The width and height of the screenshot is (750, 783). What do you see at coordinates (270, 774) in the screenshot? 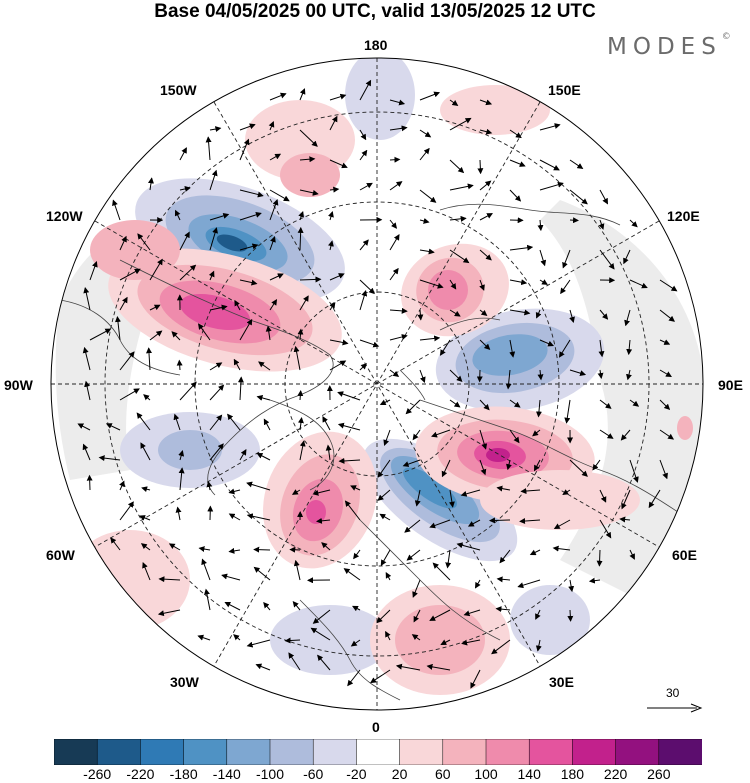
I see `colorbar-tick-label: -100` at bounding box center [270, 774].